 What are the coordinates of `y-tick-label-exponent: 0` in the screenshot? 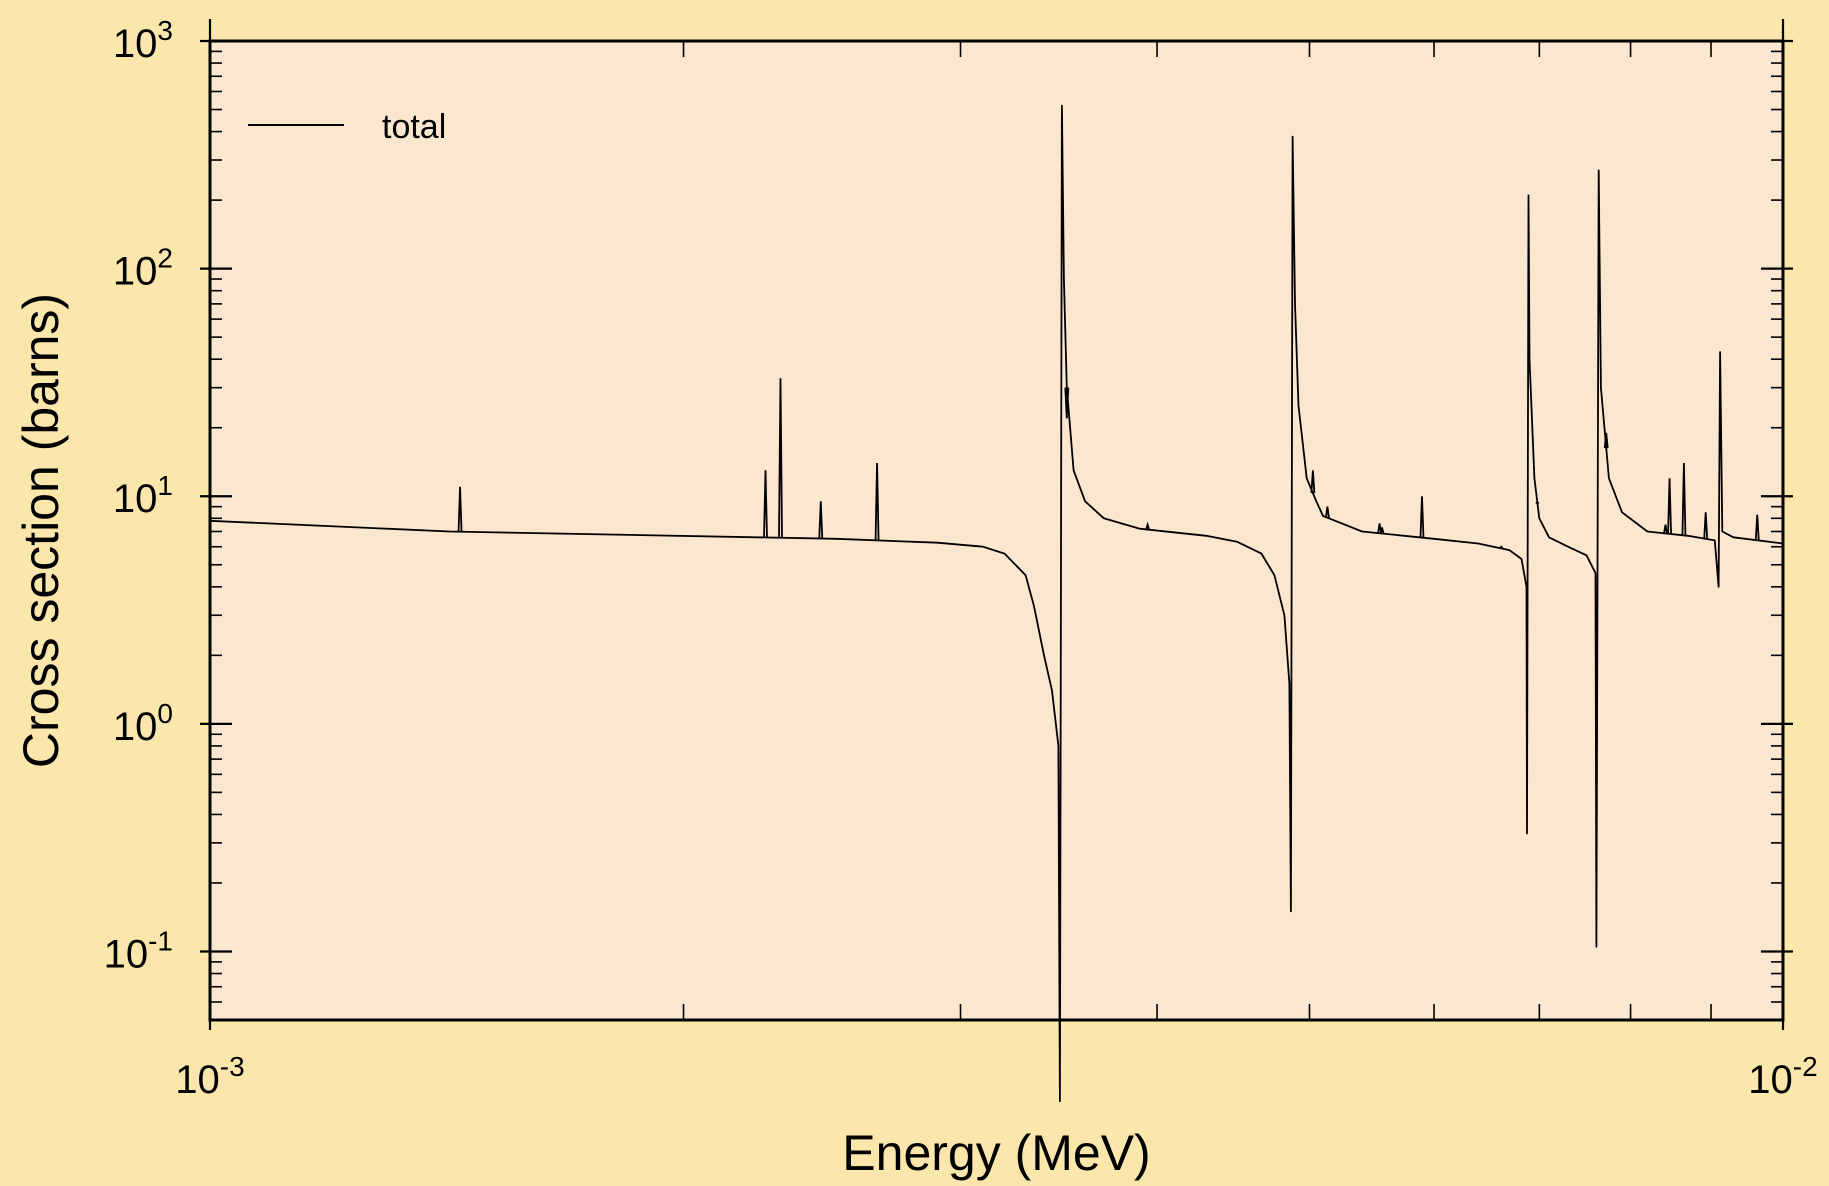 It's located at (165, 713).